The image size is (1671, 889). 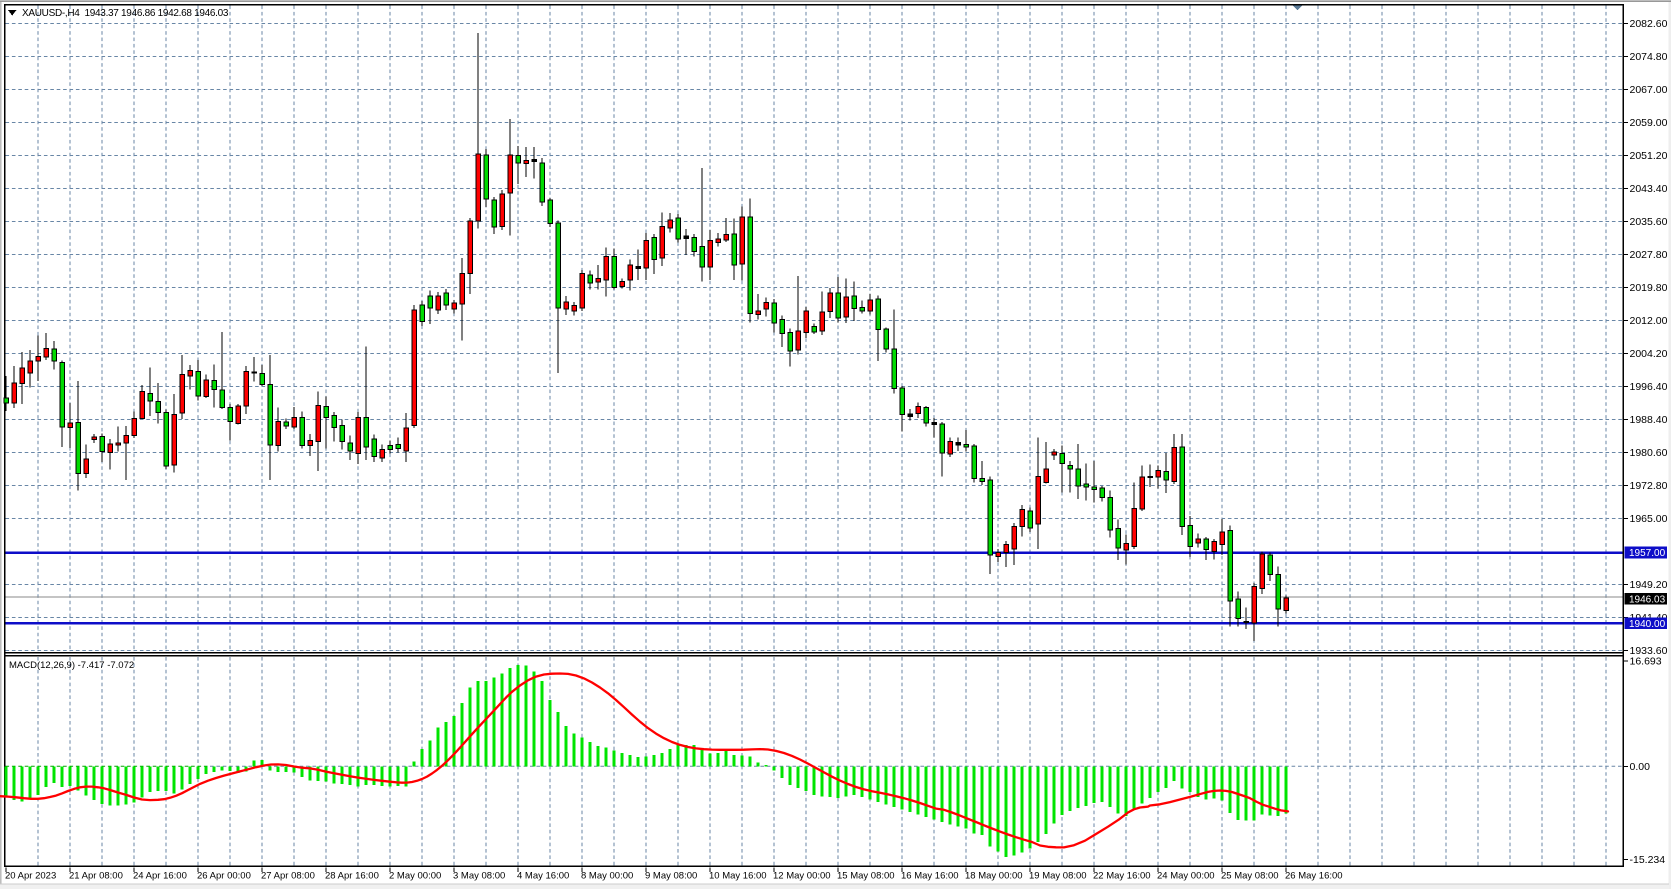 I want to click on svg-text: -15.234, so click(x=1648, y=860).